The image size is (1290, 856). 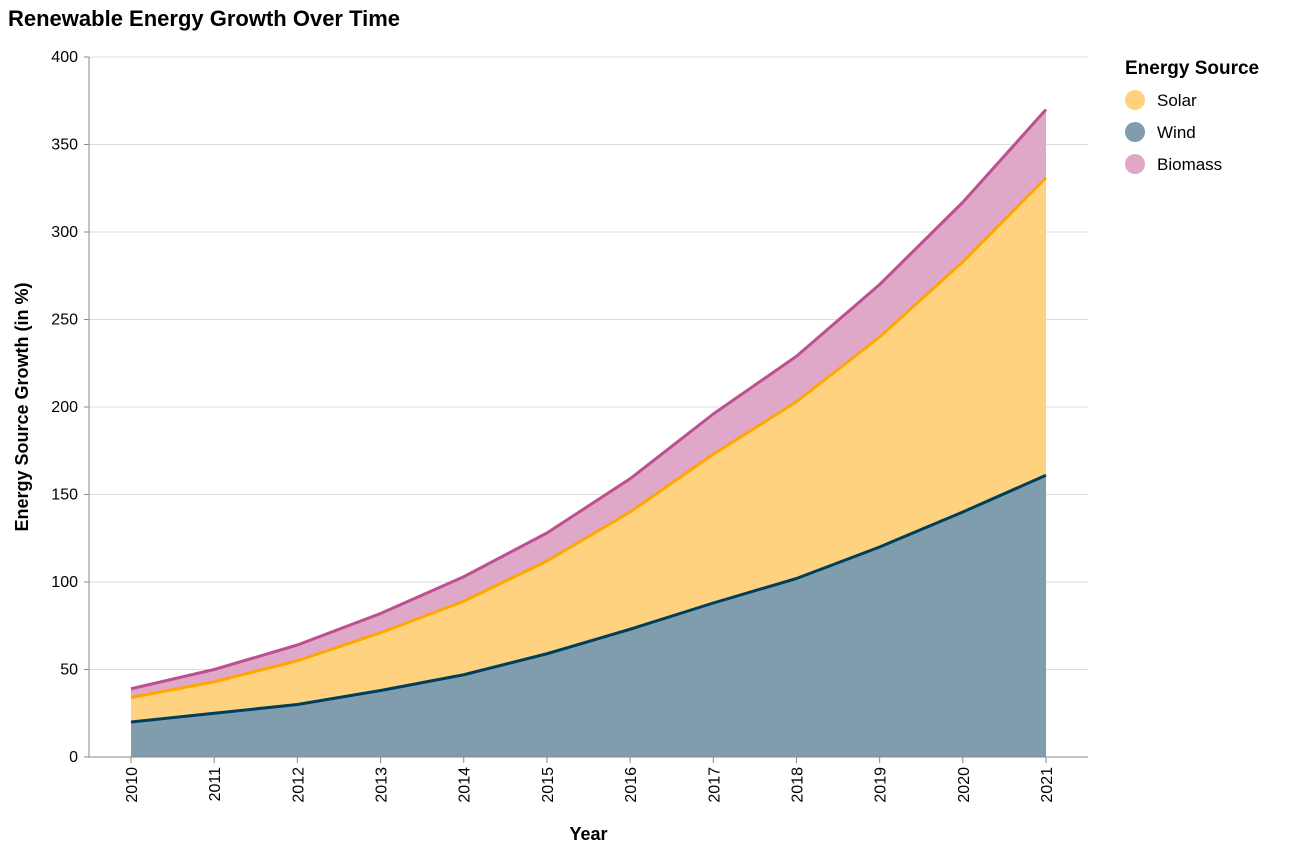 I want to click on x-tick-label: 2020, so click(x=964, y=785).